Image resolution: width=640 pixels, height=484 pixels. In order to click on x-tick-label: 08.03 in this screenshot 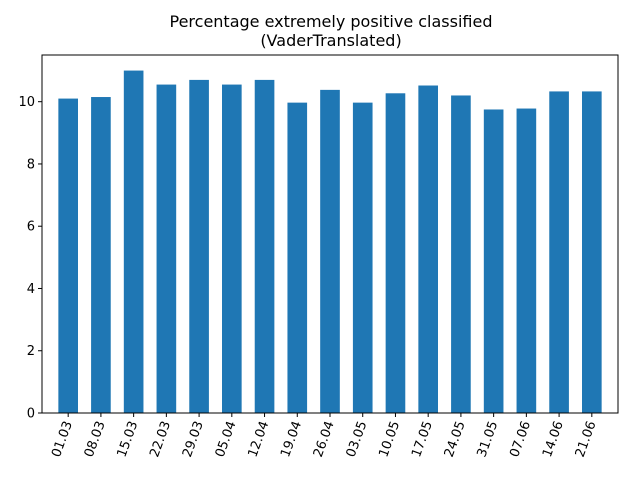, I will do `click(95, 439)`.